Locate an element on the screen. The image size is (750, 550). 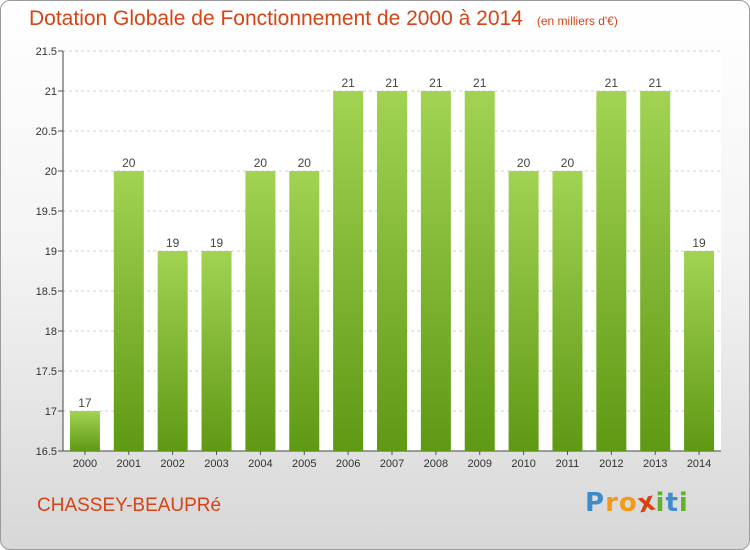
data-label-2000: 17 is located at coordinates (85, 403).